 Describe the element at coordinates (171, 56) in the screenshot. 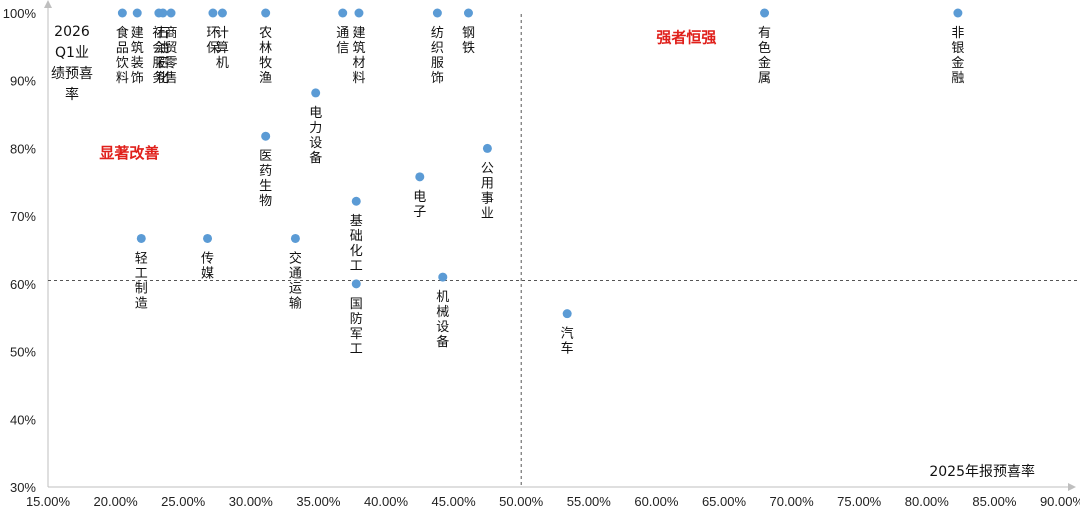

I see `point-label: 商贸零售` at that location.